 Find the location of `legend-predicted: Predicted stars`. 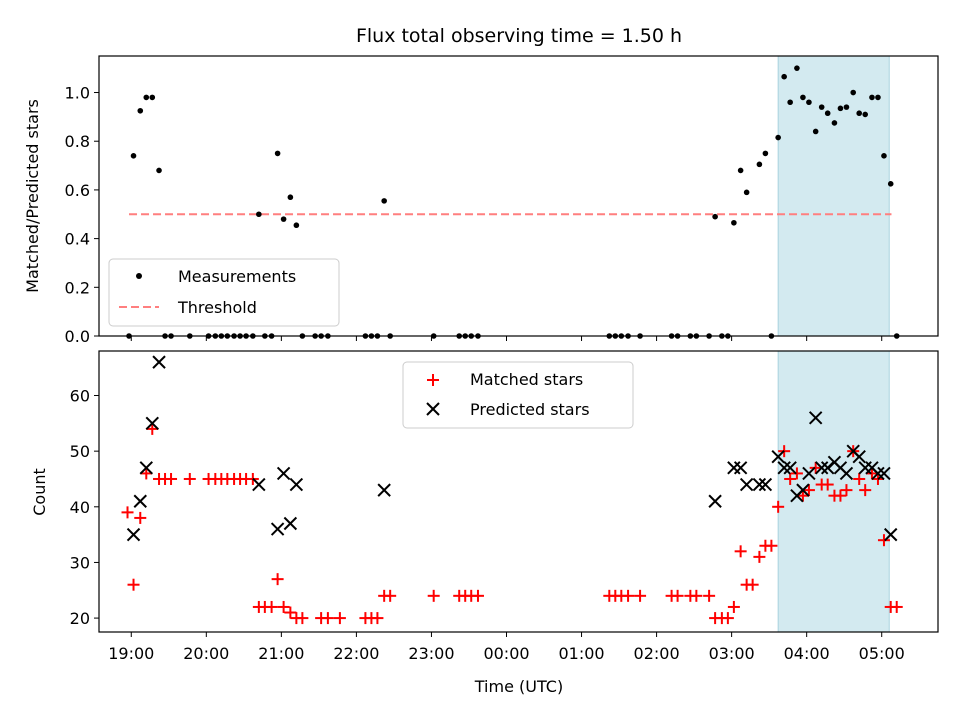

legend-predicted: Predicted stars is located at coordinates (530, 409).